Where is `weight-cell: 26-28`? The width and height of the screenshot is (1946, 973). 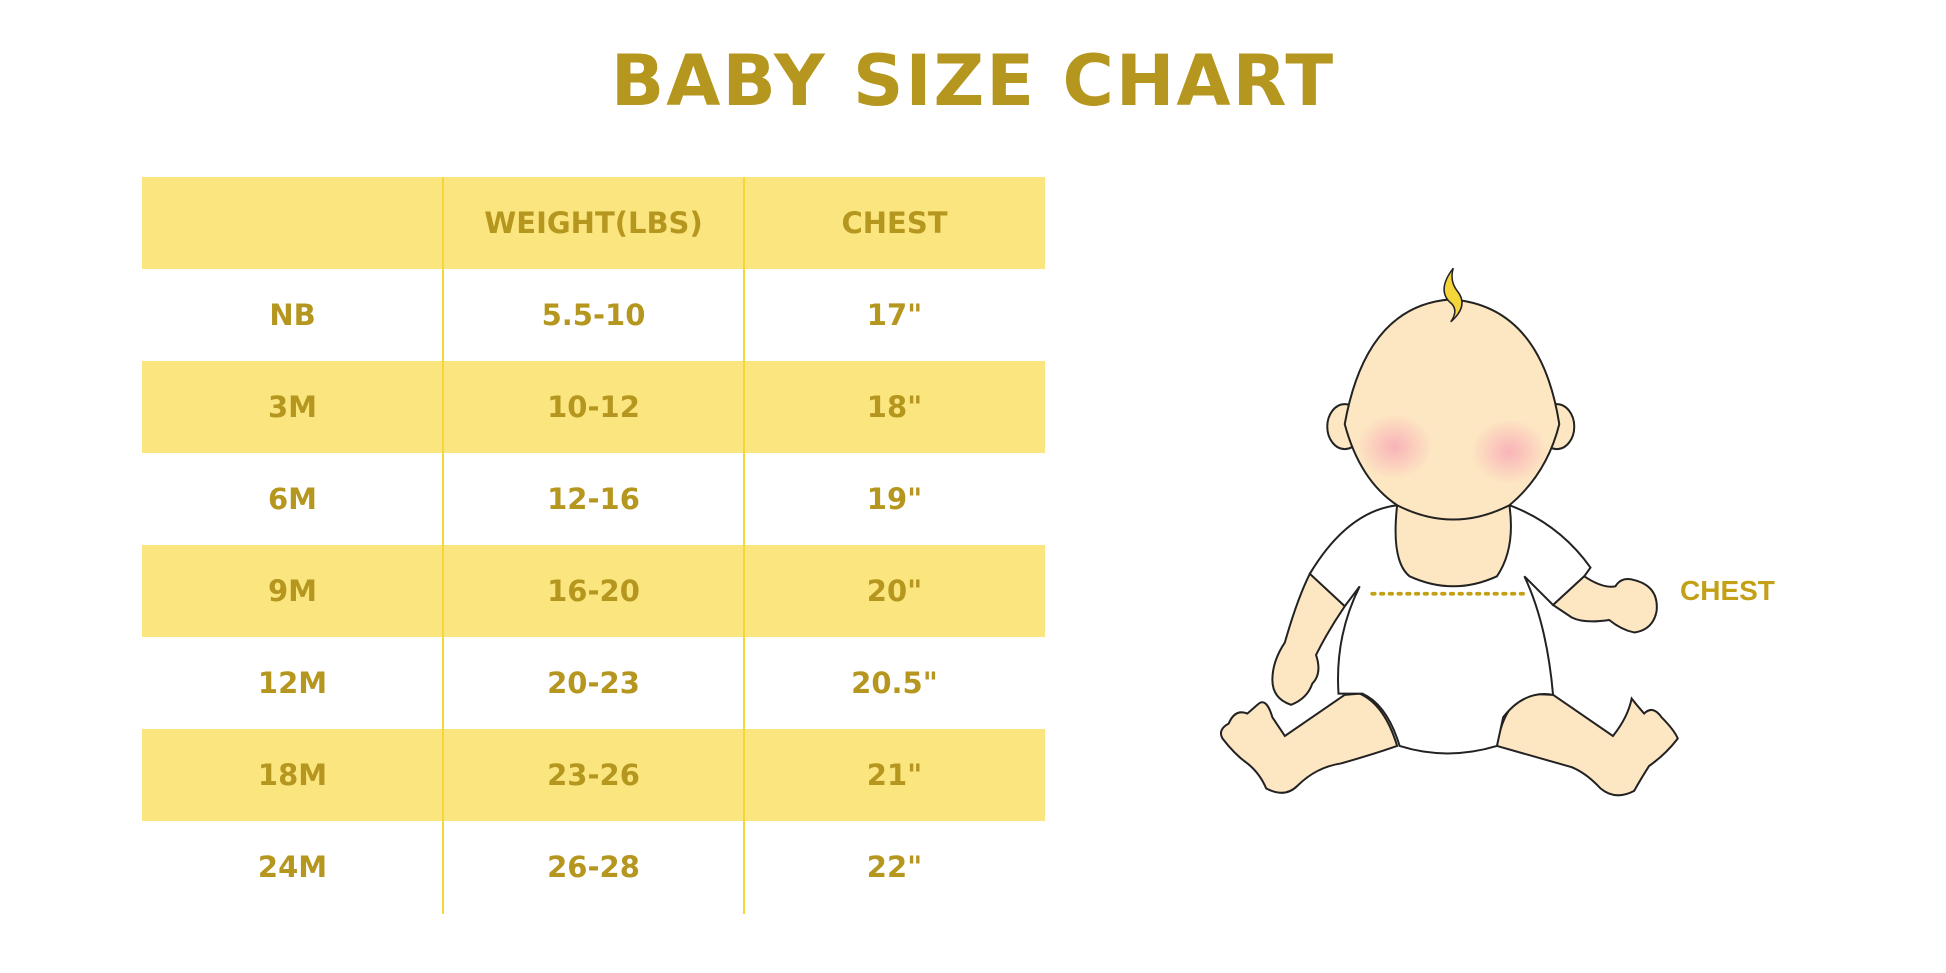 weight-cell: 26-28 is located at coordinates (593, 867).